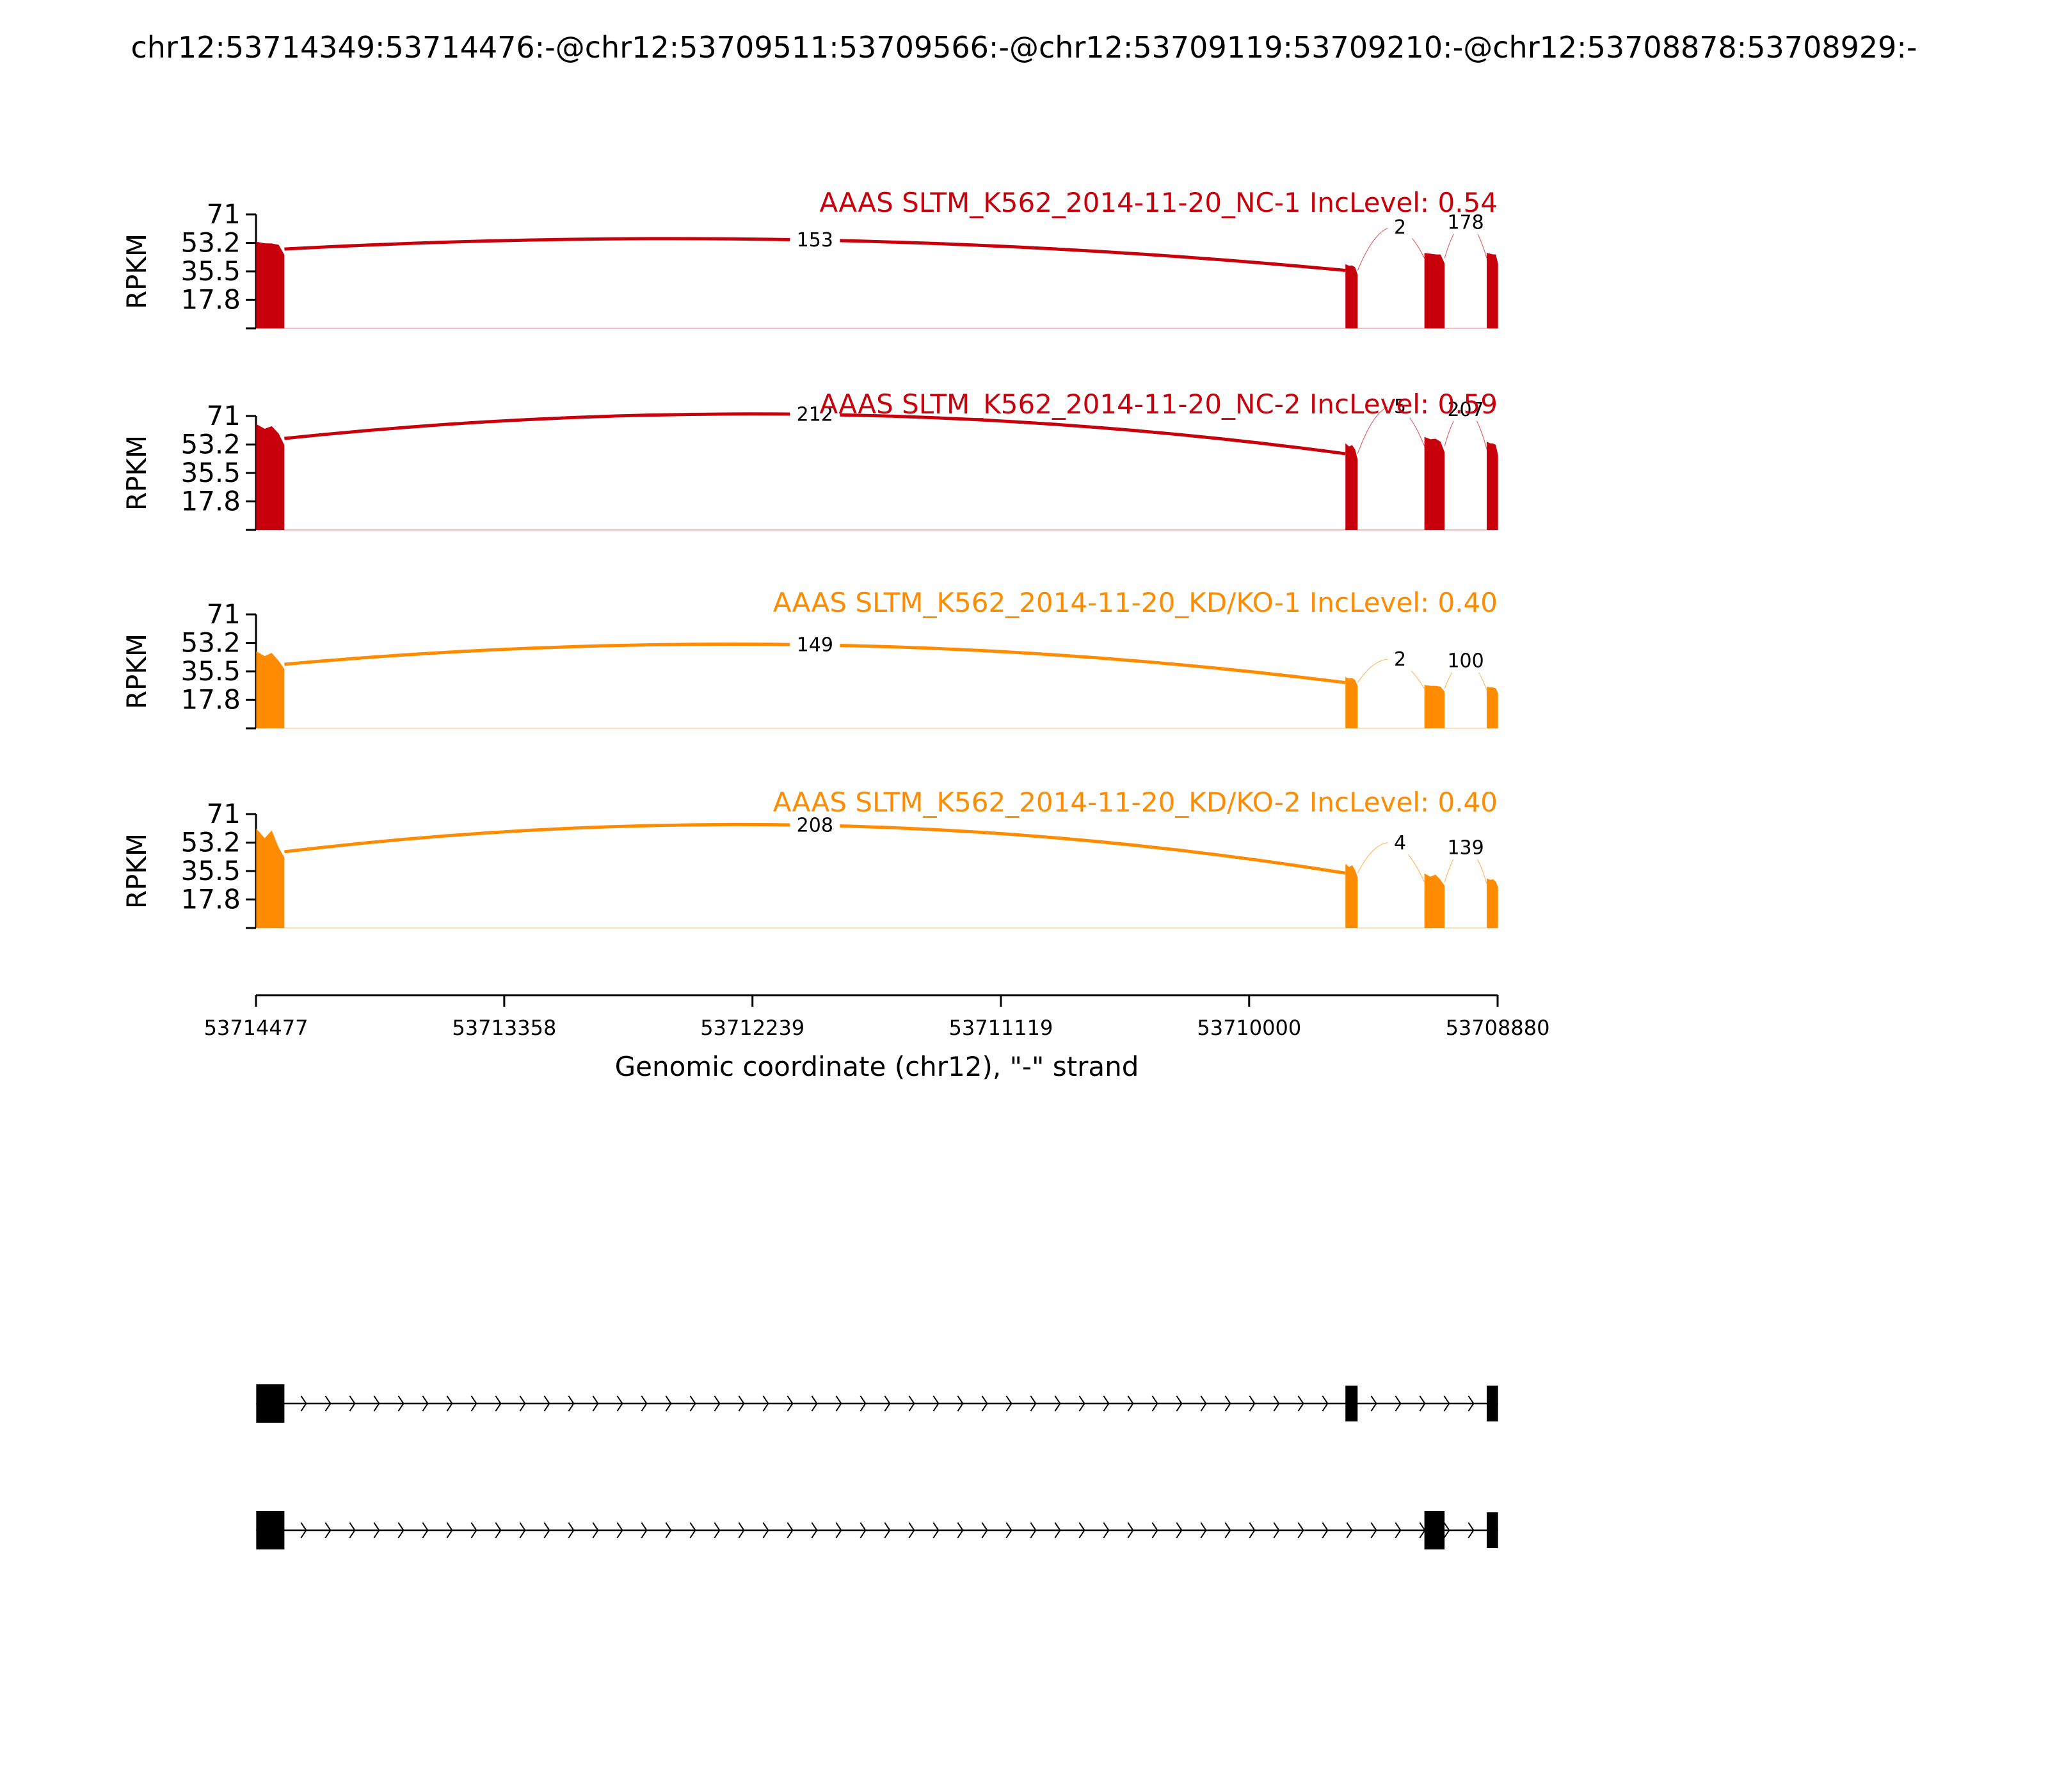 Image resolution: width=2048 pixels, height=1792 pixels. What do you see at coordinates (877, 1530) in the screenshot?
I see `isoform-model` at bounding box center [877, 1530].